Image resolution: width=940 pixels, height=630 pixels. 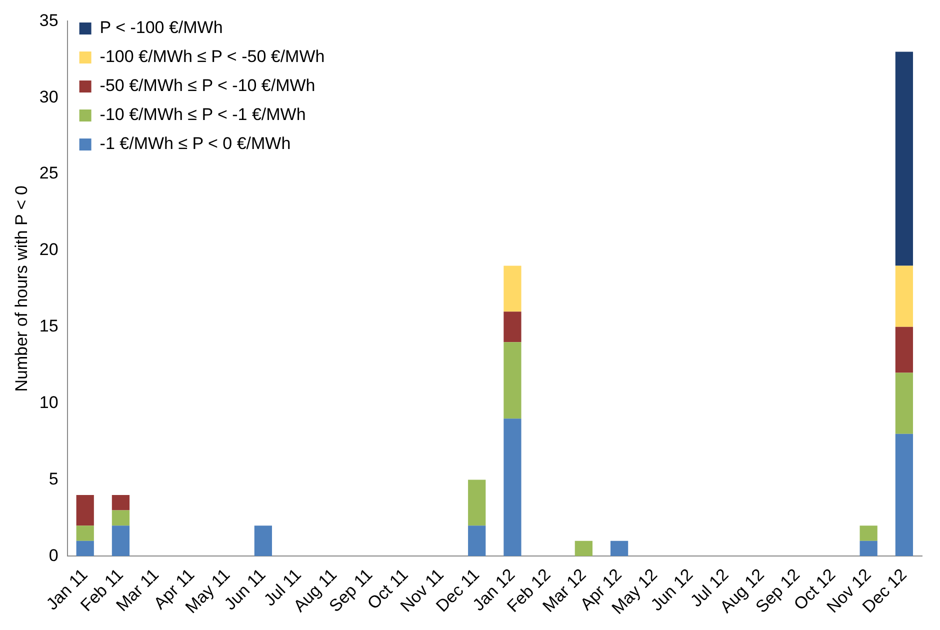 I want to click on y-tick-label: 15, so click(x=48, y=326).